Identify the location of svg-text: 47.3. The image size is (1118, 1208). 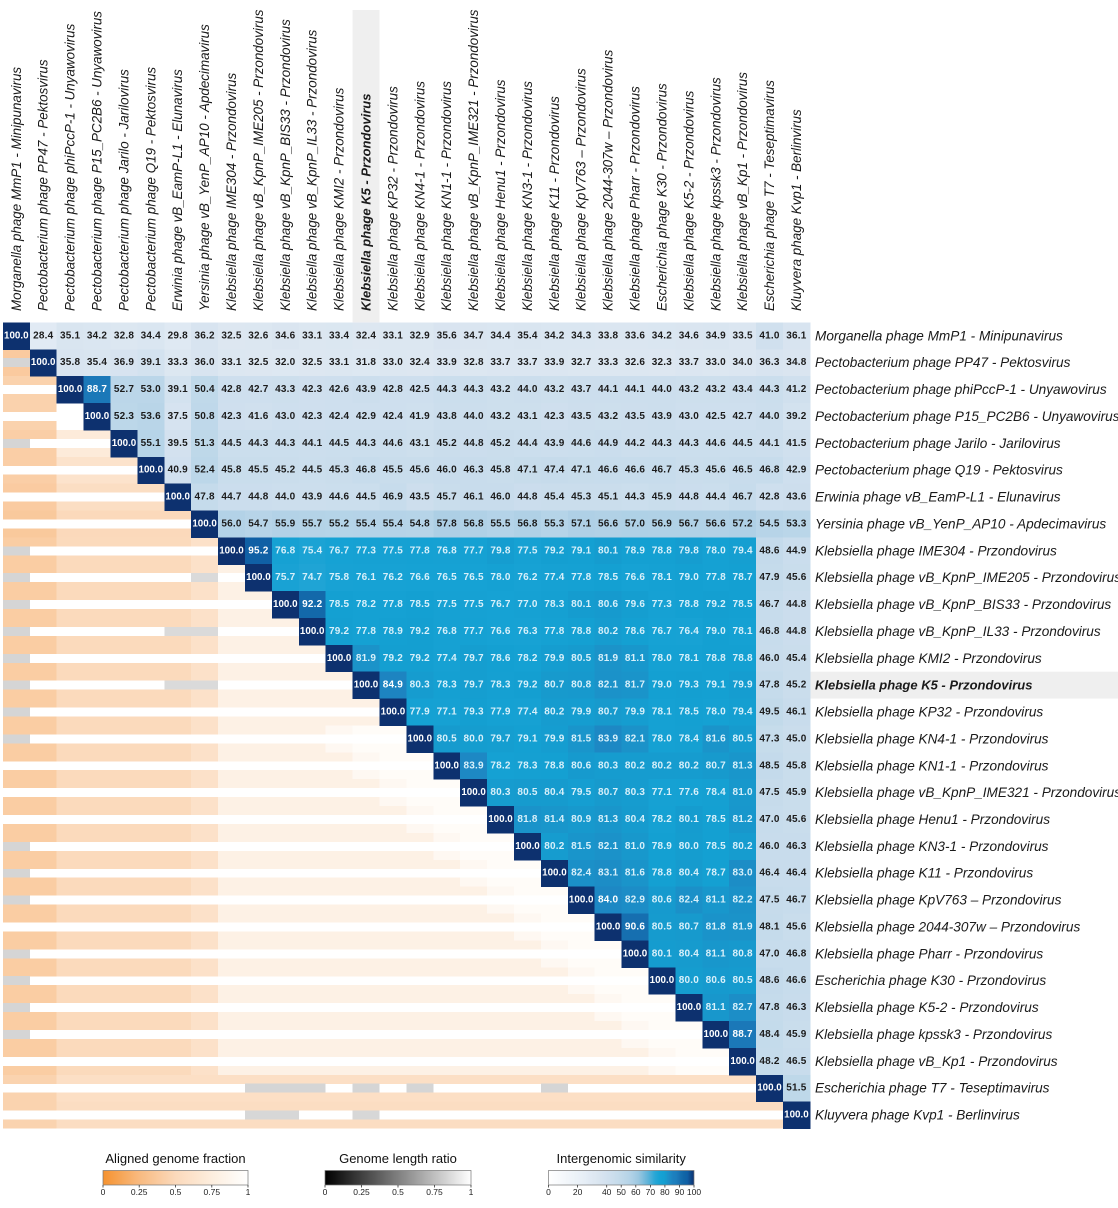
(769, 738).